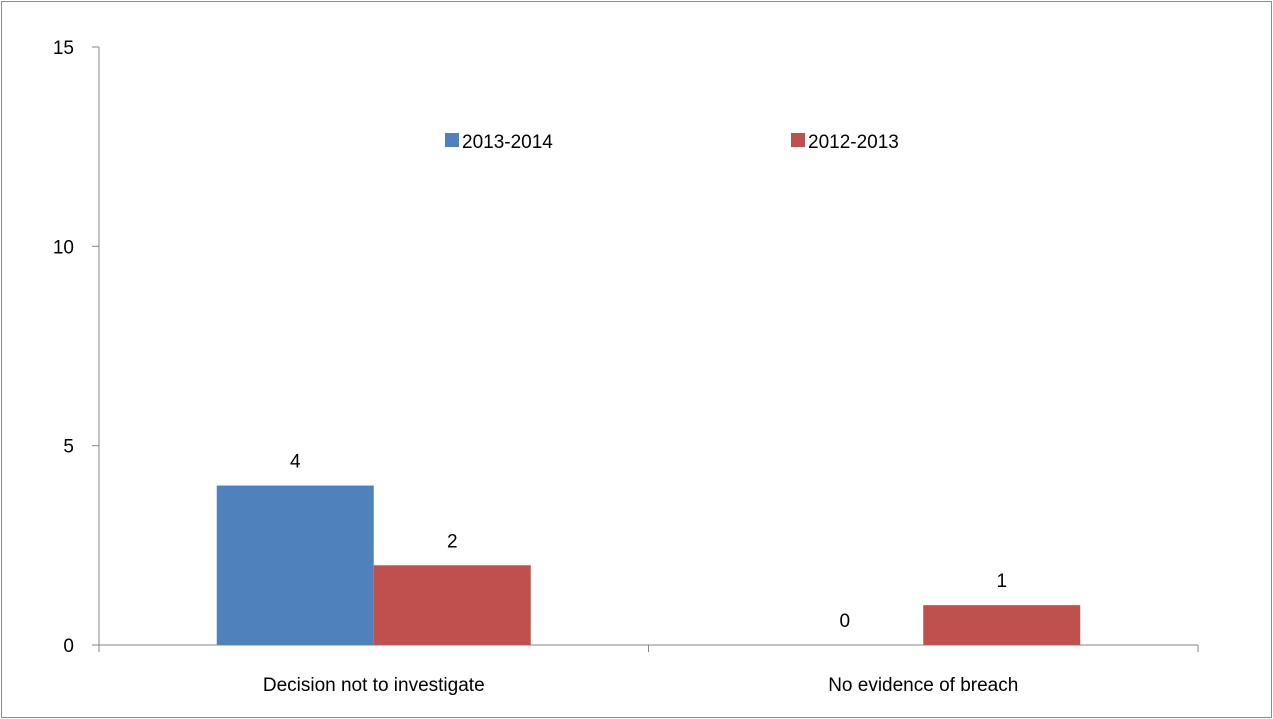  I want to click on y-tick-label: 15, so click(63, 48).